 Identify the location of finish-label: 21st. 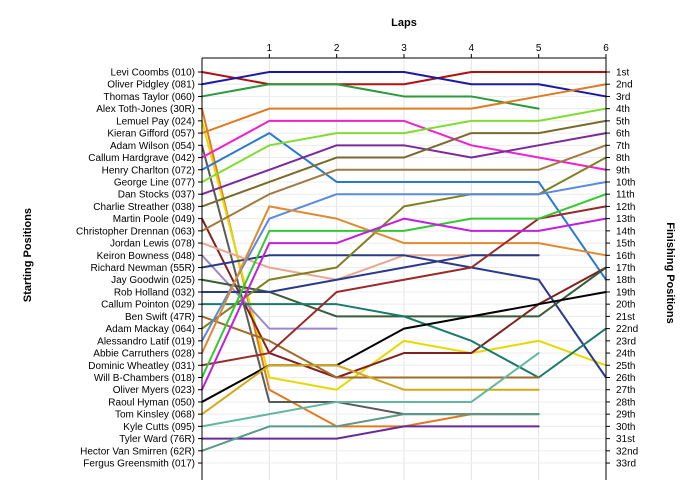
(625, 317).